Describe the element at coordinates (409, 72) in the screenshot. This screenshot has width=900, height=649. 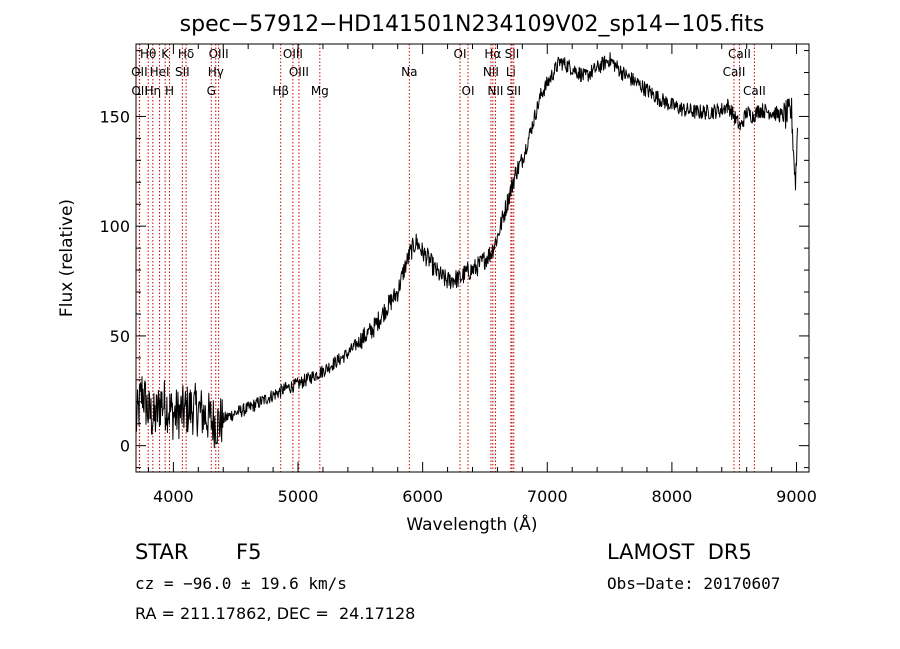
I see `line-marker-label: Na` at that location.